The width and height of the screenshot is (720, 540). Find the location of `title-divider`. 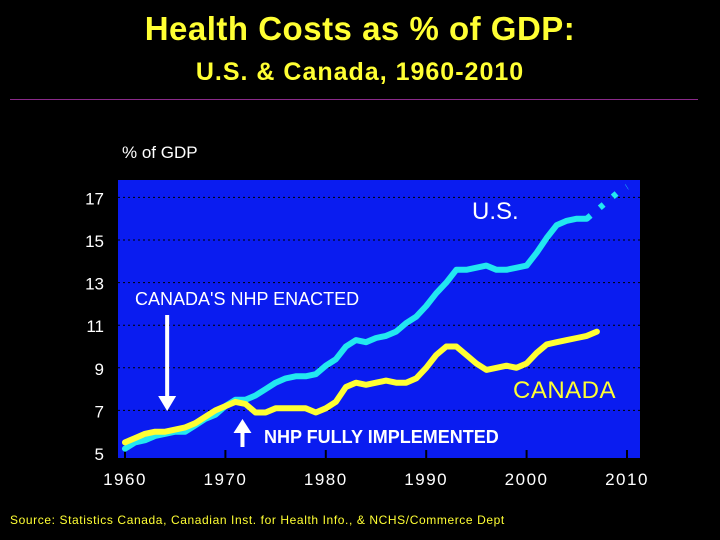

title-divider is located at coordinates (354, 99).